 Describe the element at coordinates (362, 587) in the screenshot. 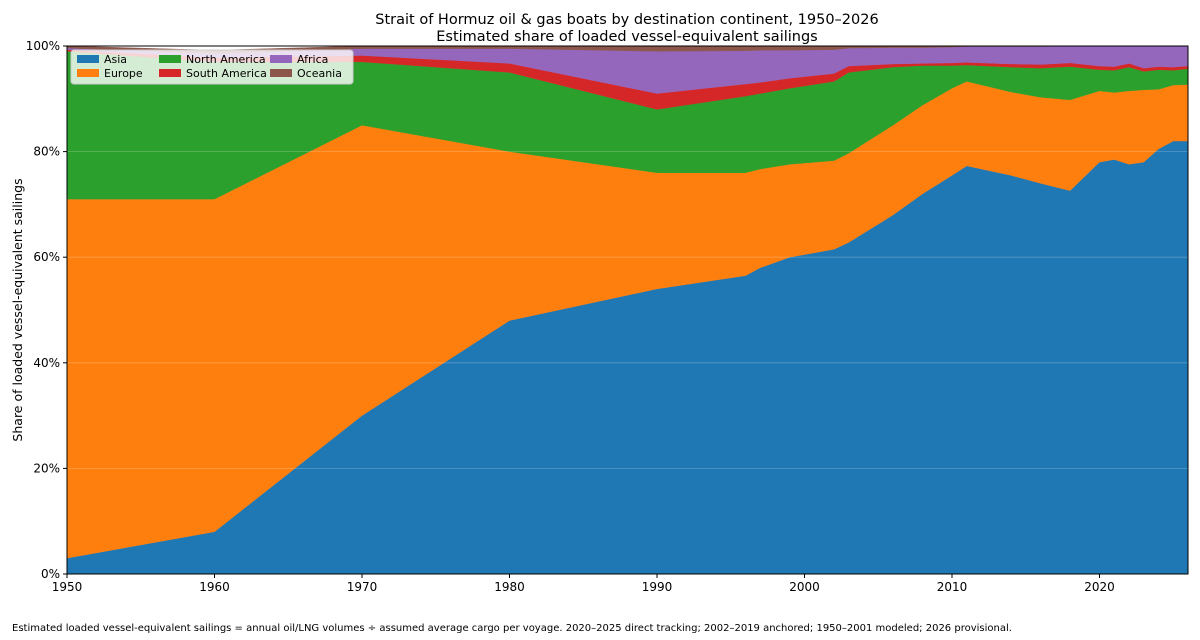

I see `x-tick-label: 1970` at that location.